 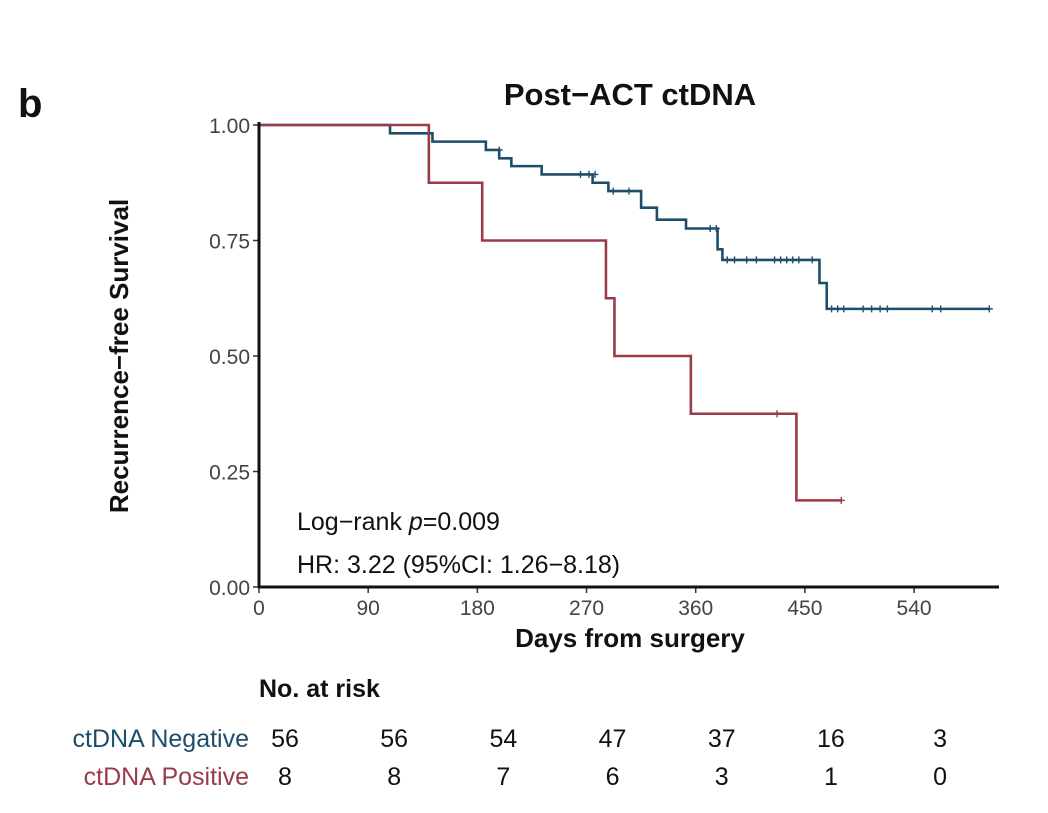 What do you see at coordinates (30, 104) in the screenshot?
I see `panel-label: b` at bounding box center [30, 104].